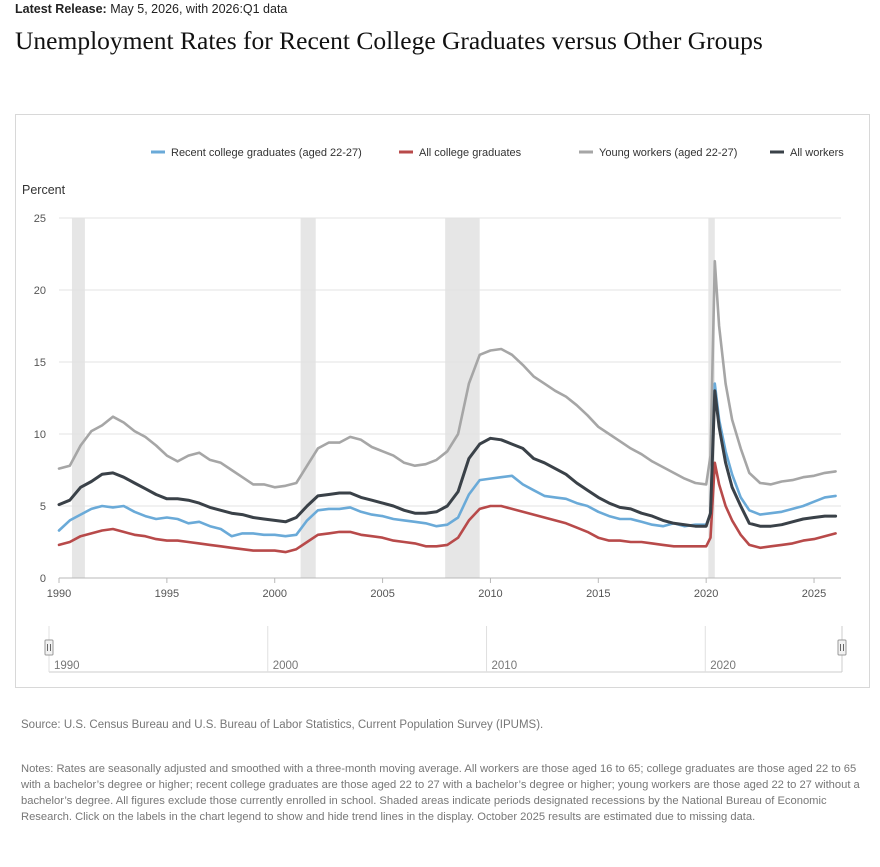 The image size is (880, 867). Describe the element at coordinates (40, 219) in the screenshot. I see `y-tick-label: 25` at that location.